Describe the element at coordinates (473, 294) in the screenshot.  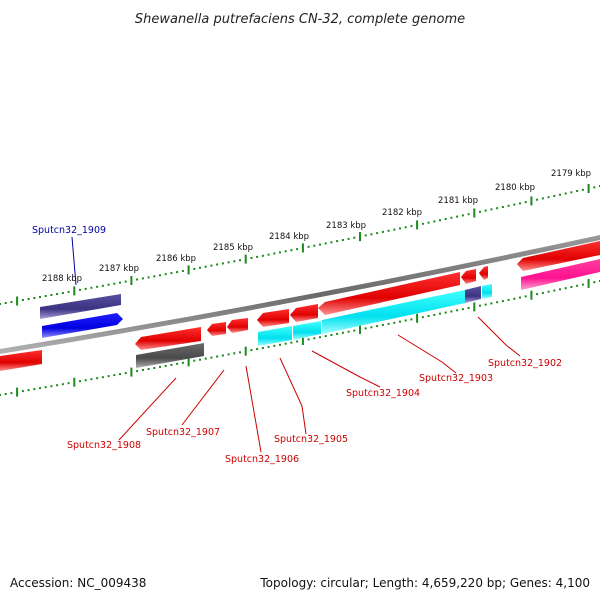
I see `cds-dark-blue-small` at that location.